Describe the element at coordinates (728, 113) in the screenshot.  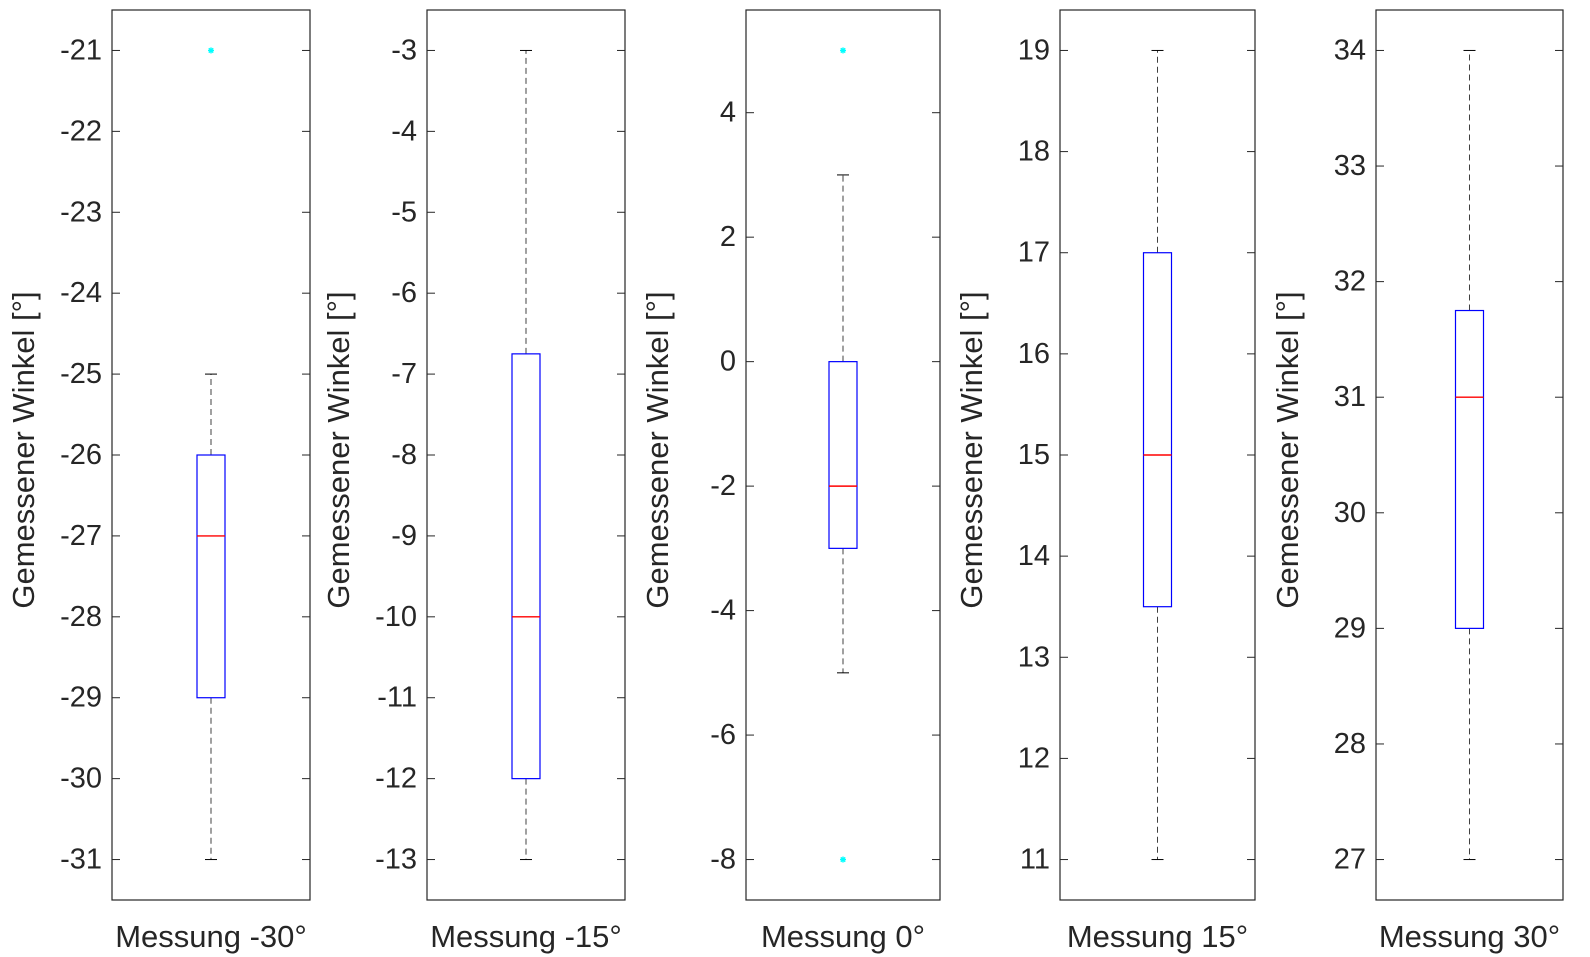
I see `y-tick-label: 4` at that location.